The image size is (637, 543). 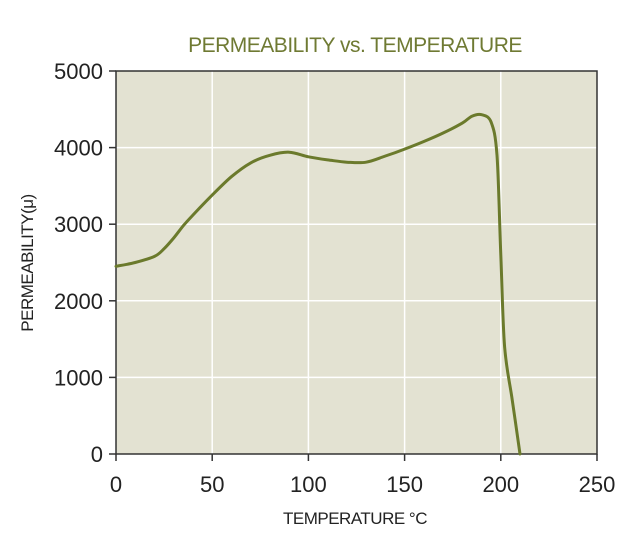 I want to click on x-tick-labels: 0 50 100 150 200 250, so click(x=362, y=484).